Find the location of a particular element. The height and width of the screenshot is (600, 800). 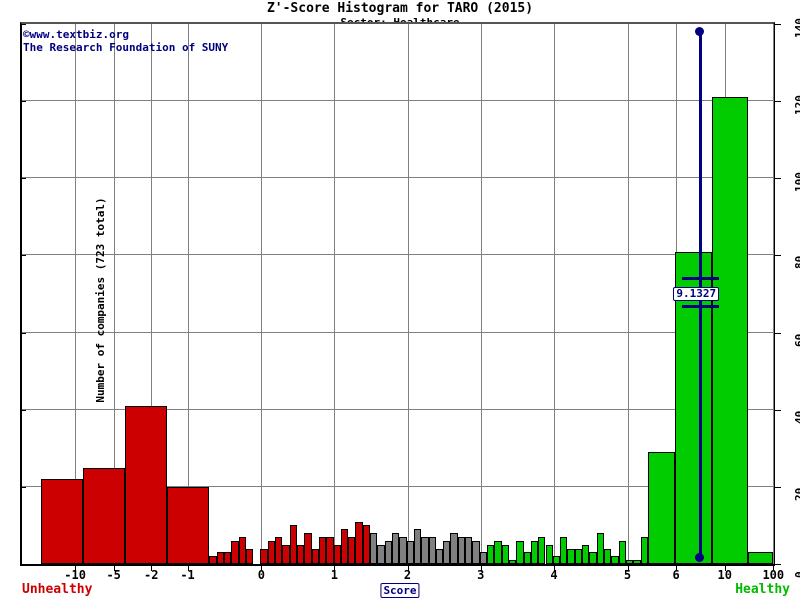

y-axis-tick-label: 100 is located at coordinates (796, 182).